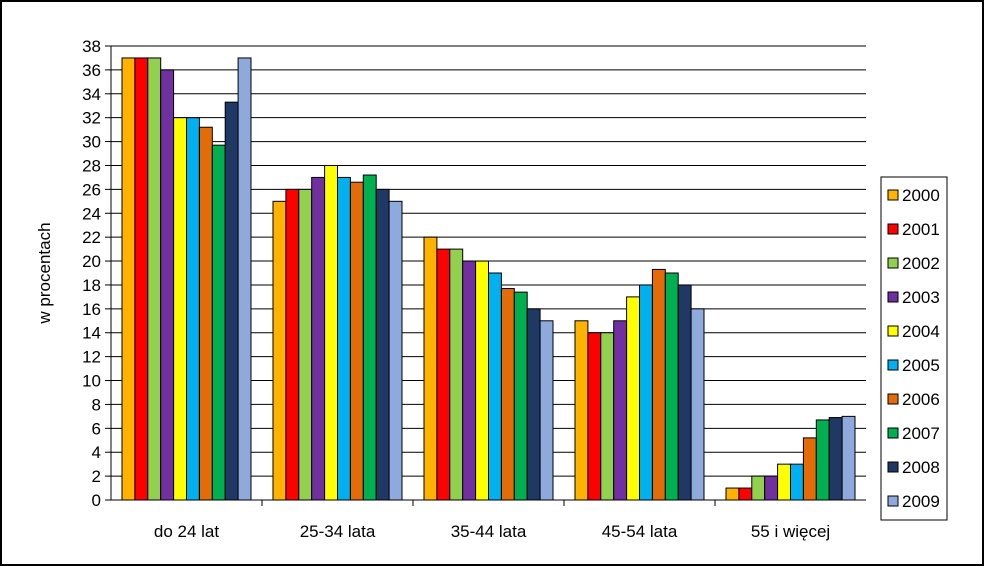 Image resolution: width=984 pixels, height=566 pixels. What do you see at coordinates (91, 70) in the screenshot?
I see `y-tick-label: 36` at bounding box center [91, 70].